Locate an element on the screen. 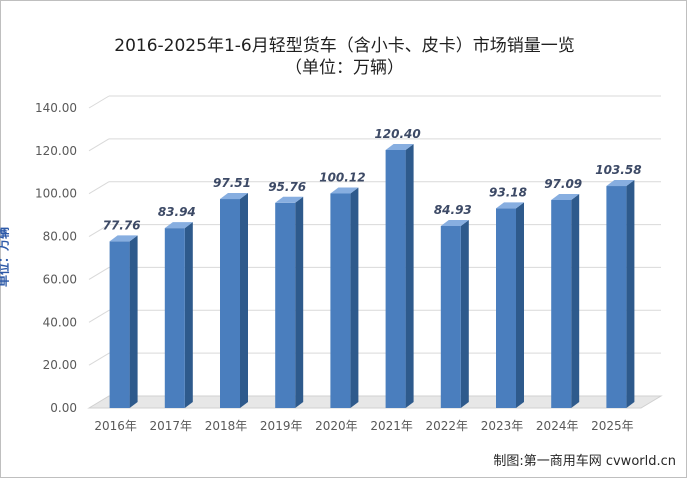 The height and width of the screenshot is (479, 687). x-tick-label: 2017年 is located at coordinates (171, 426).